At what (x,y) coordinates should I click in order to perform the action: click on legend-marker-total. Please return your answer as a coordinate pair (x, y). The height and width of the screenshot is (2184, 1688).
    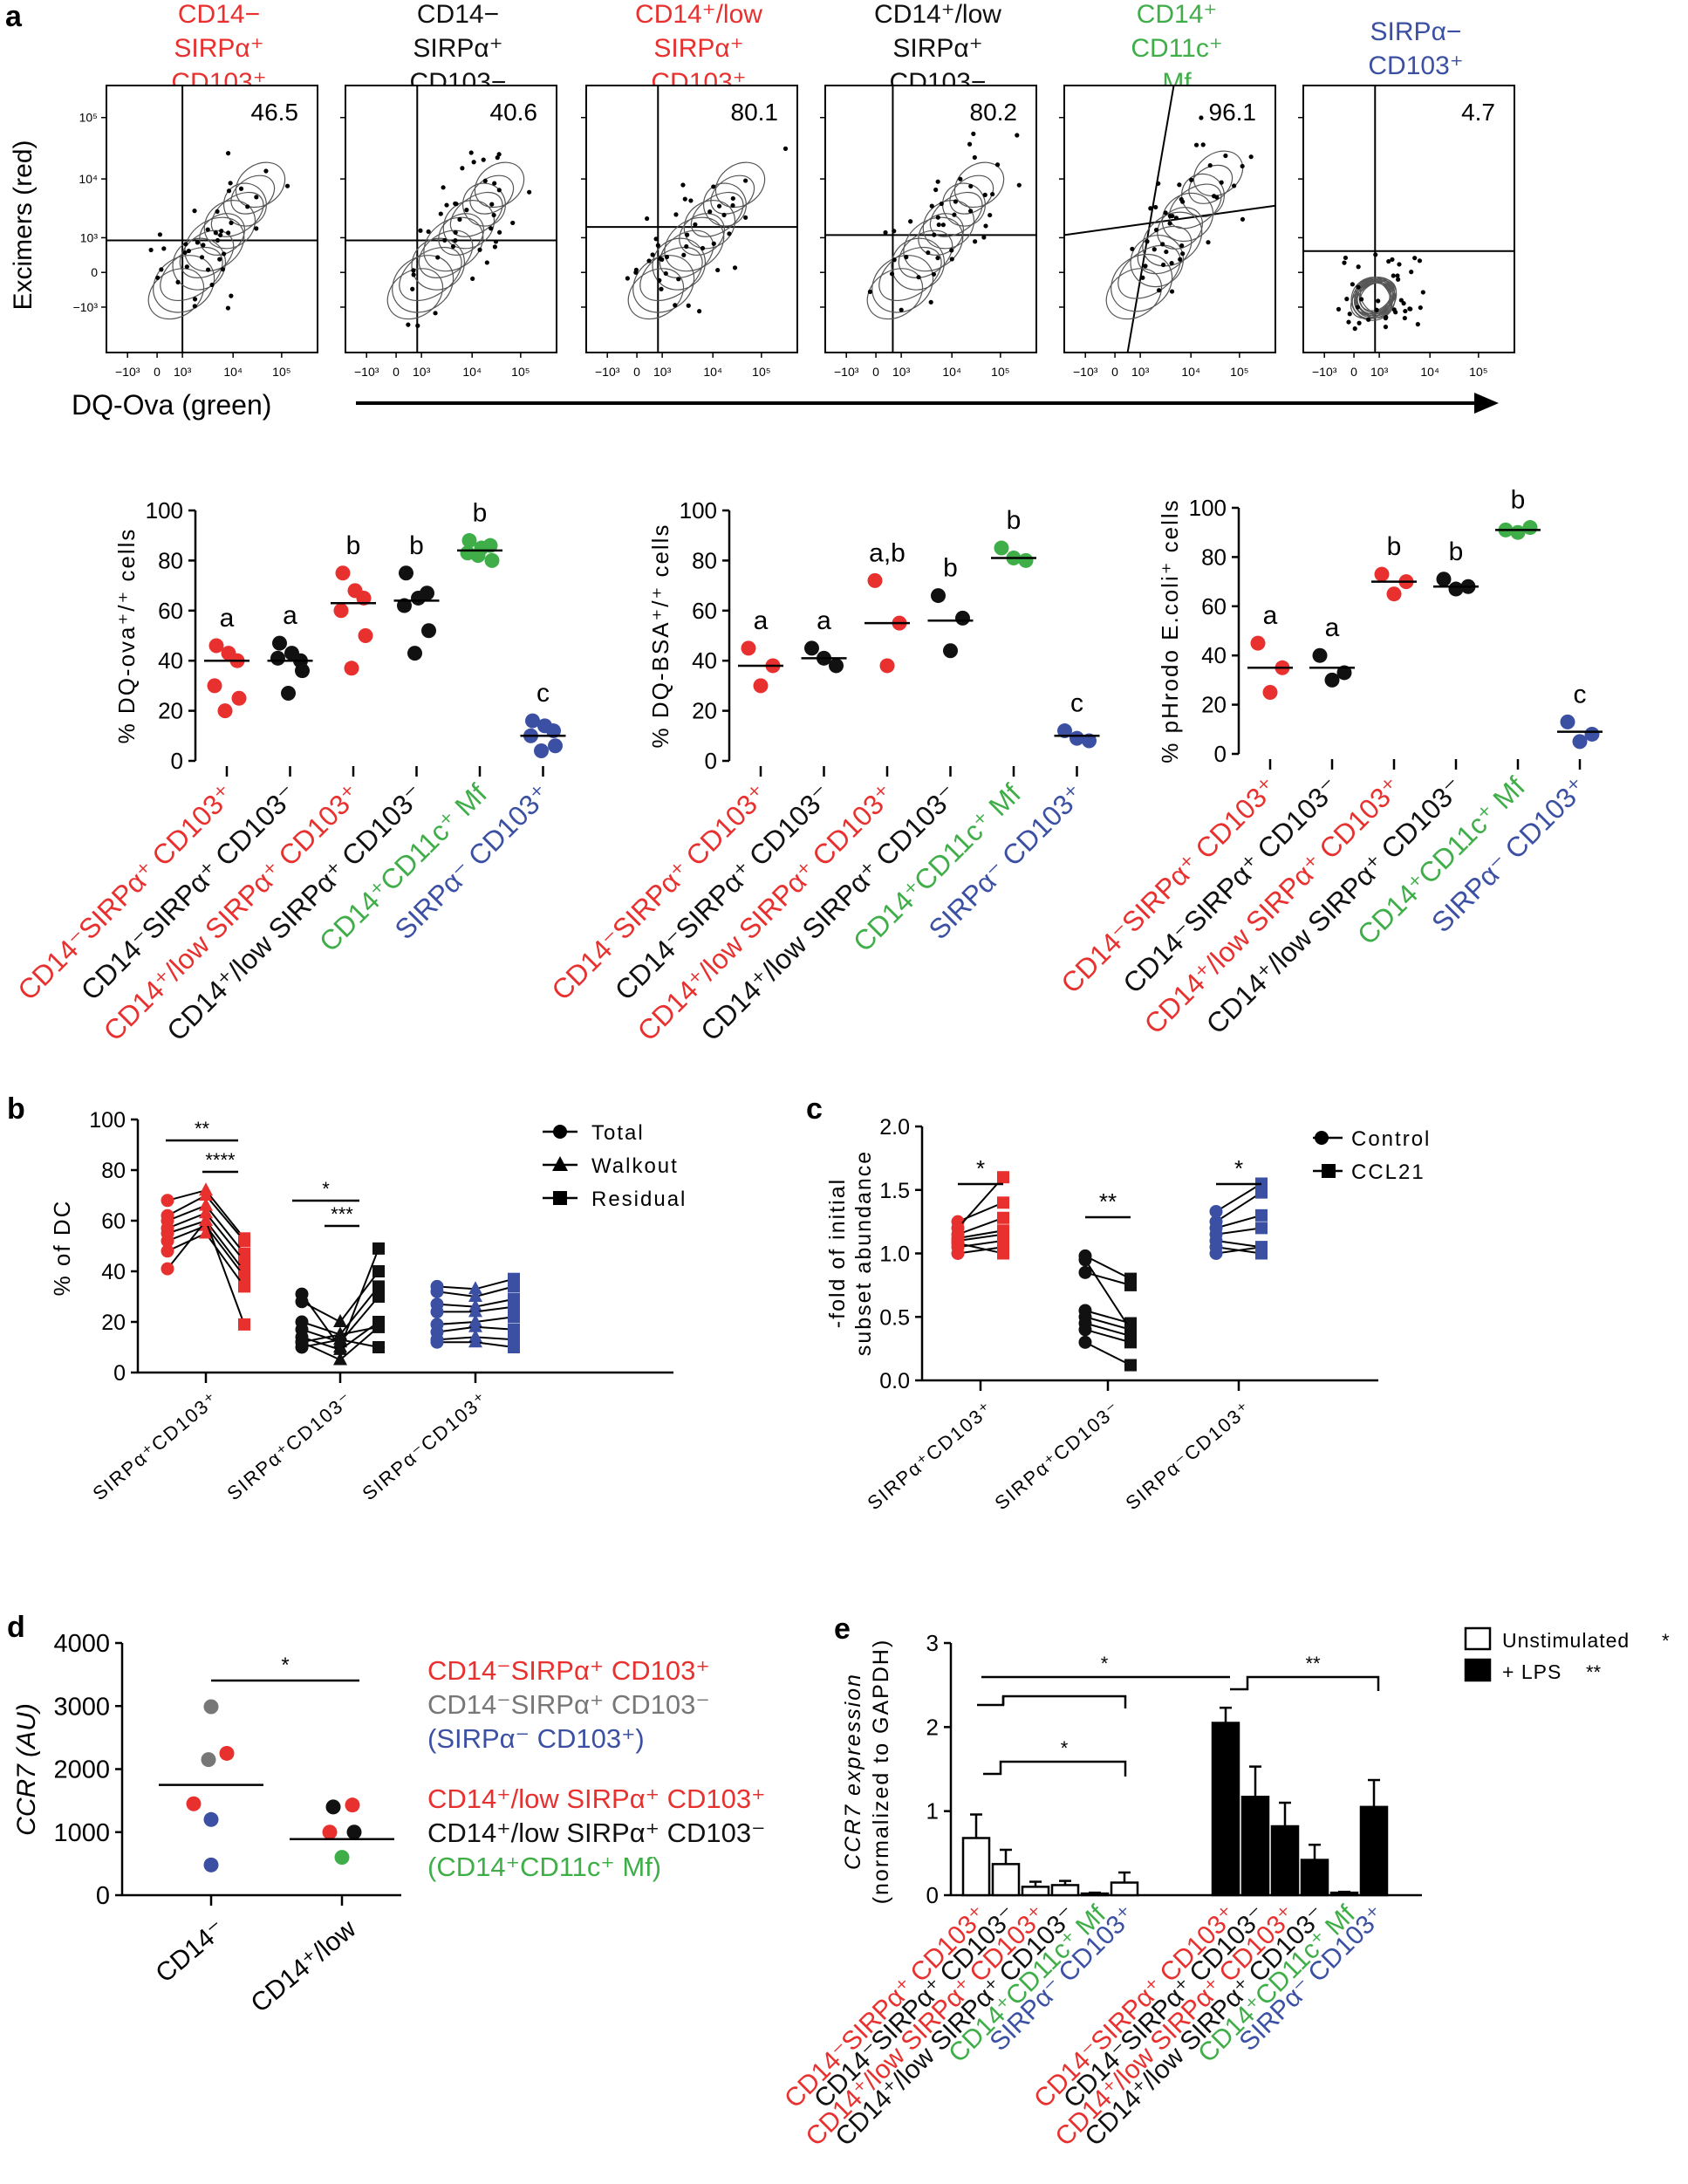
    Looking at the image, I should click on (560, 1132).